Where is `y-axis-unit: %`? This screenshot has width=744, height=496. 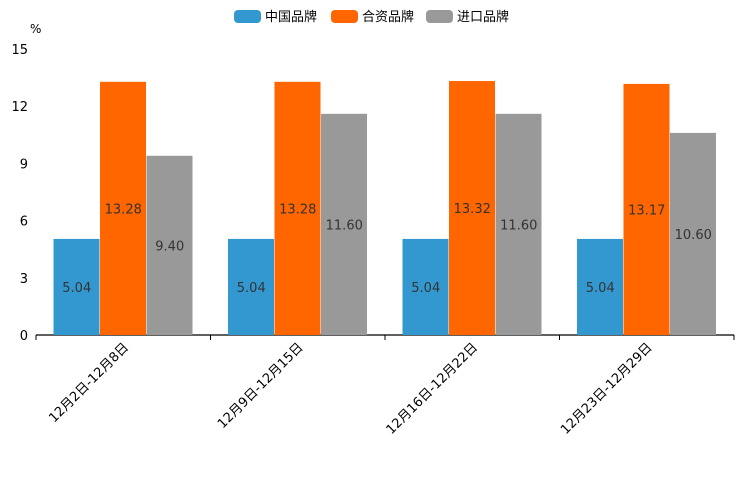
y-axis-unit: % is located at coordinates (35, 29).